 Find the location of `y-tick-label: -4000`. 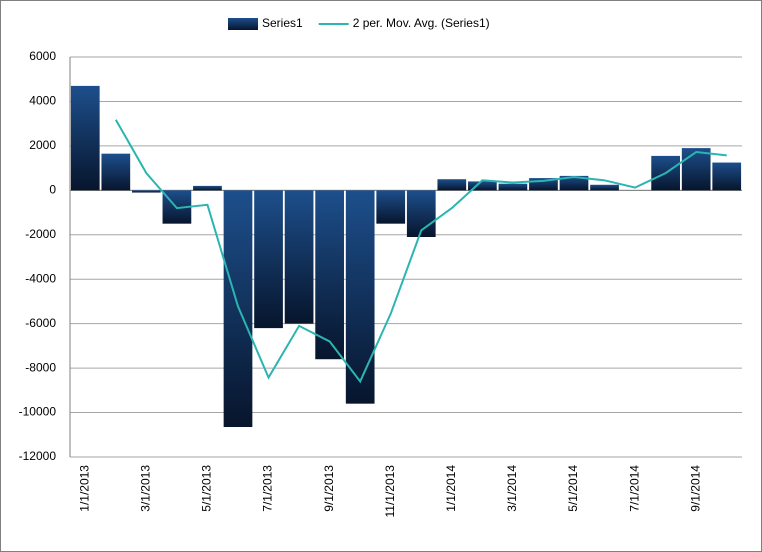

y-tick-label: -4000 is located at coordinates (40, 278).